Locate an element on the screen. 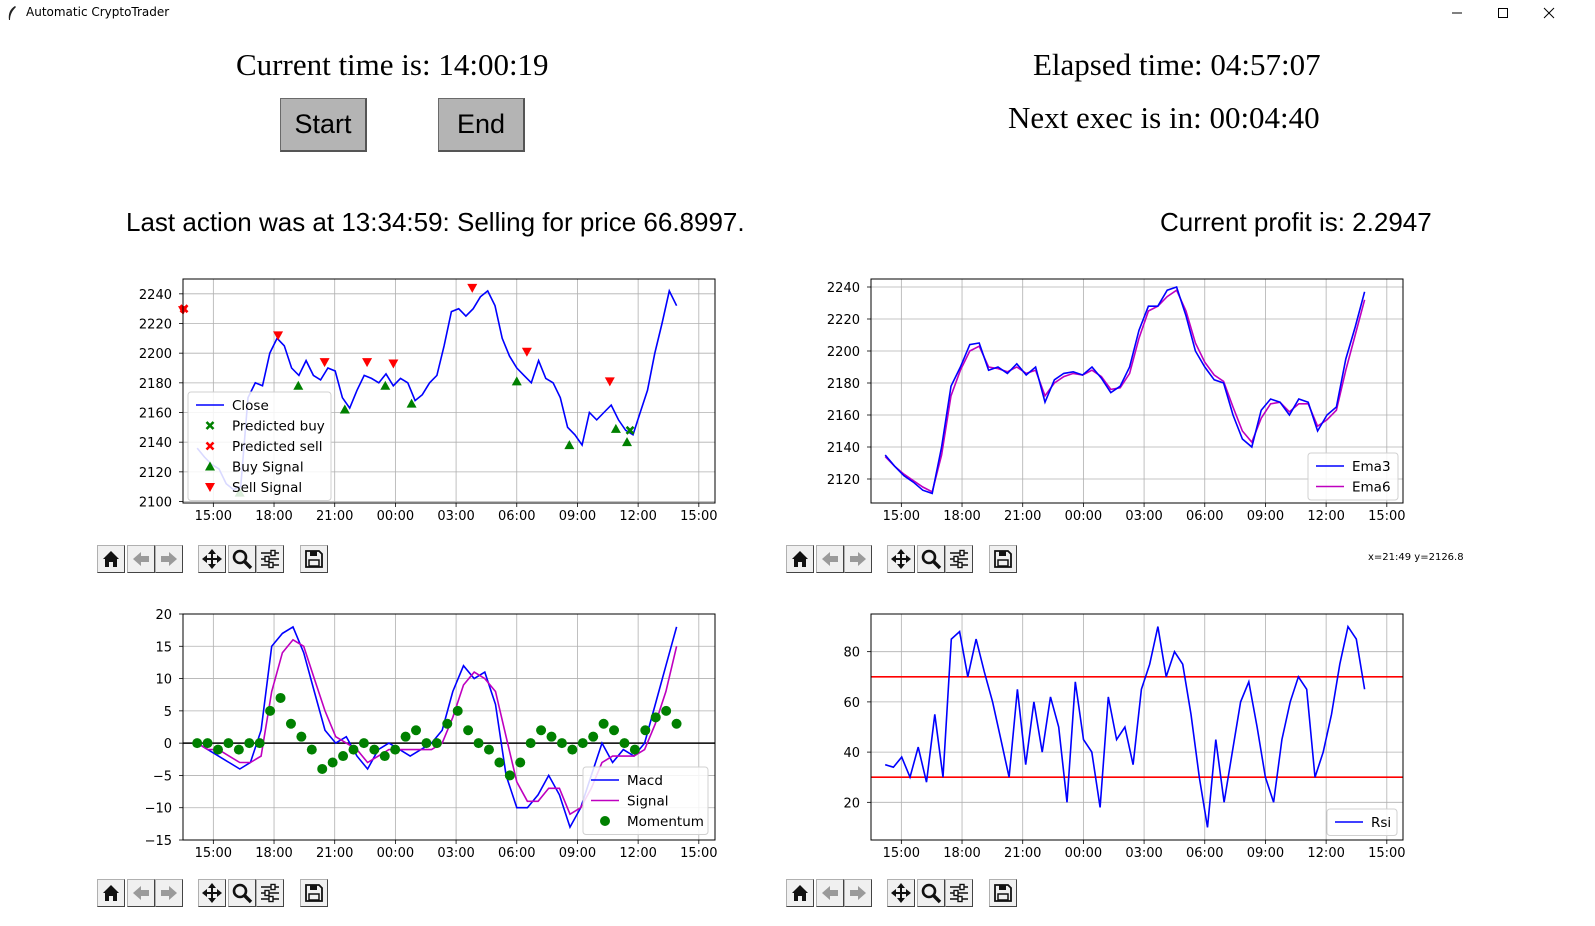 The width and height of the screenshot is (1595, 926). legend-label: Close is located at coordinates (250, 406).